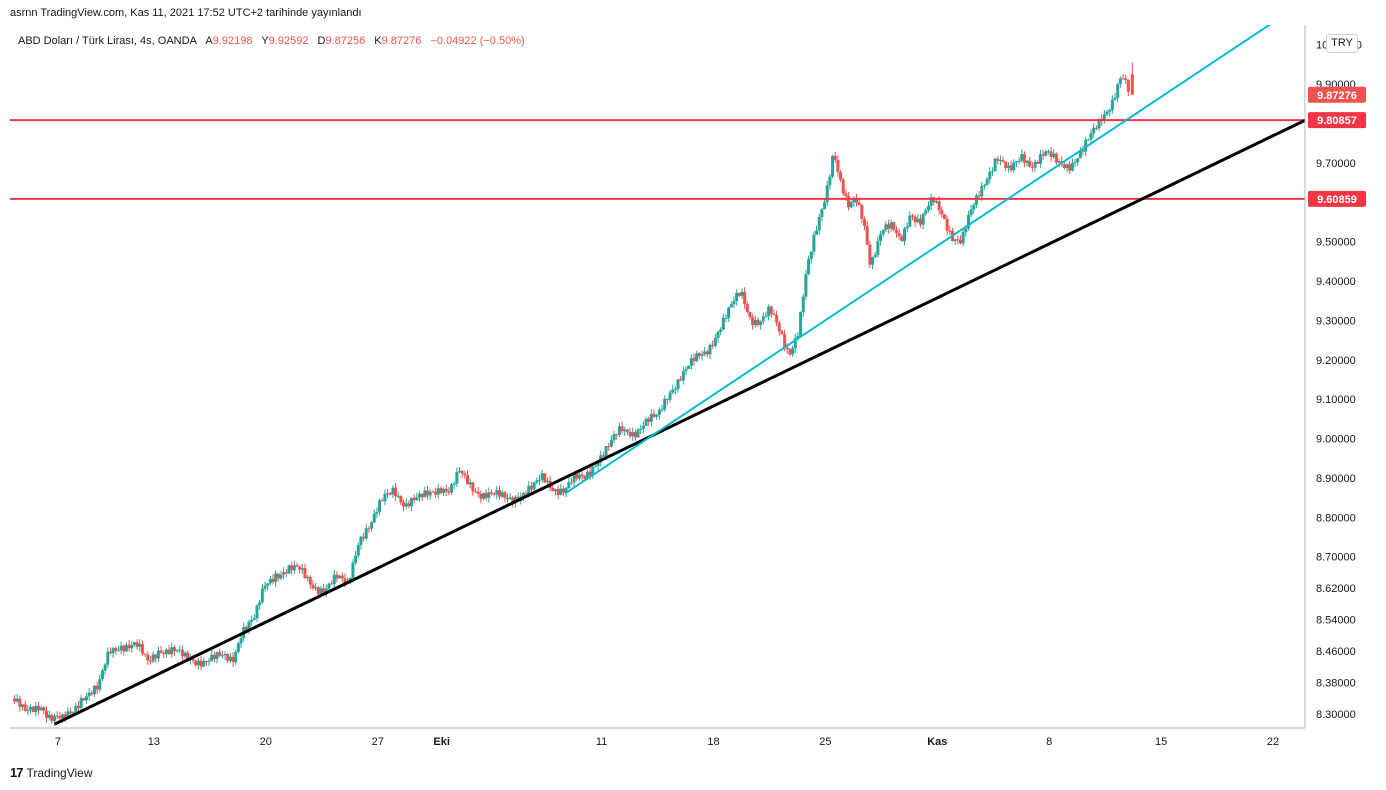  What do you see at coordinates (1336, 479) in the screenshot?
I see `y-tick-label: 8.90000` at bounding box center [1336, 479].